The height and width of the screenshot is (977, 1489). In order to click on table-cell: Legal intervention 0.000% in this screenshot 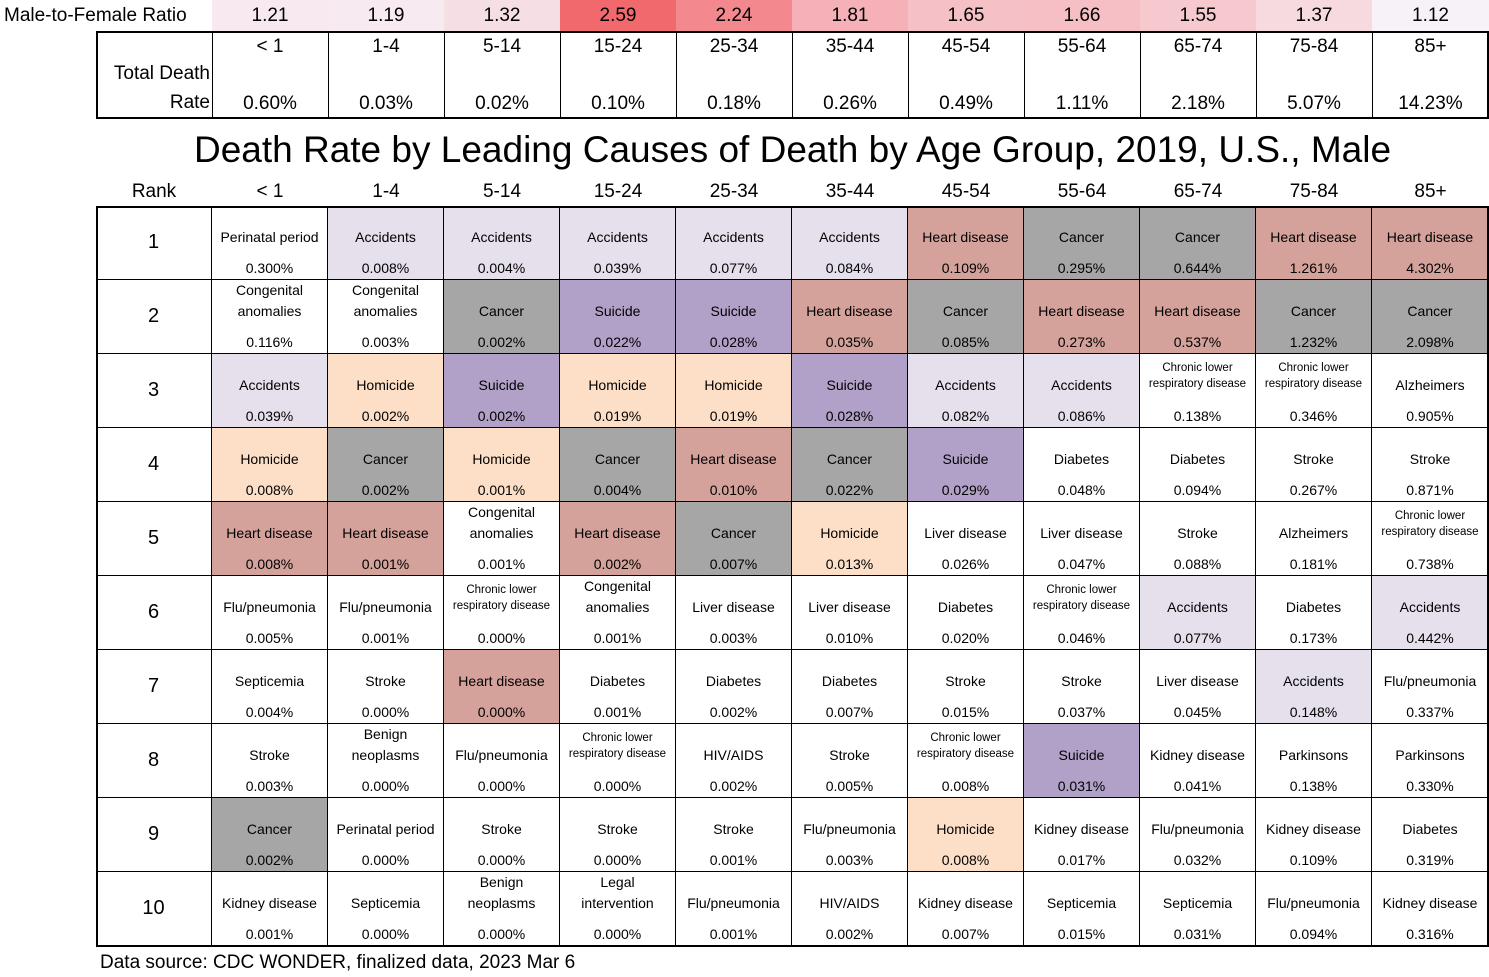, I will do `click(618, 909)`.